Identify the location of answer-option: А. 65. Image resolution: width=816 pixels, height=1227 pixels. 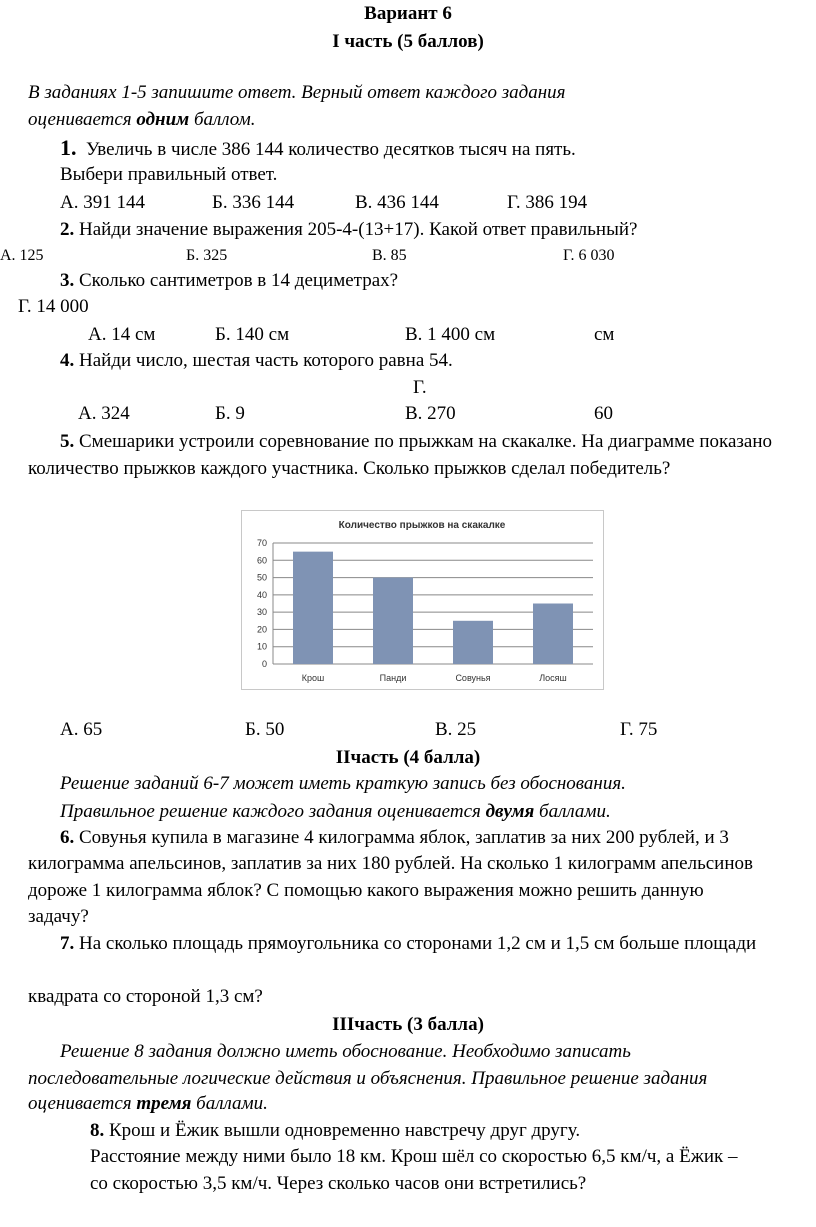
(81, 729).